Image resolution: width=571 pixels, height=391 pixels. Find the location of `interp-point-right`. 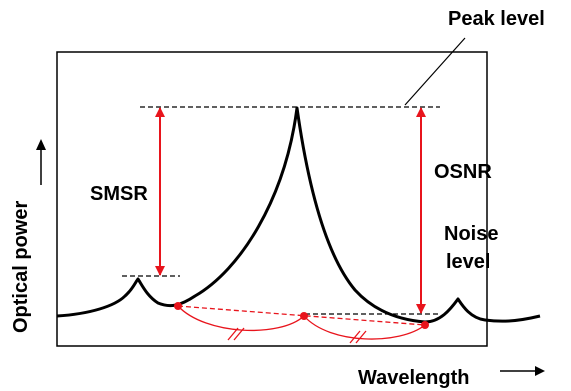

interp-point-right is located at coordinates (425, 325).